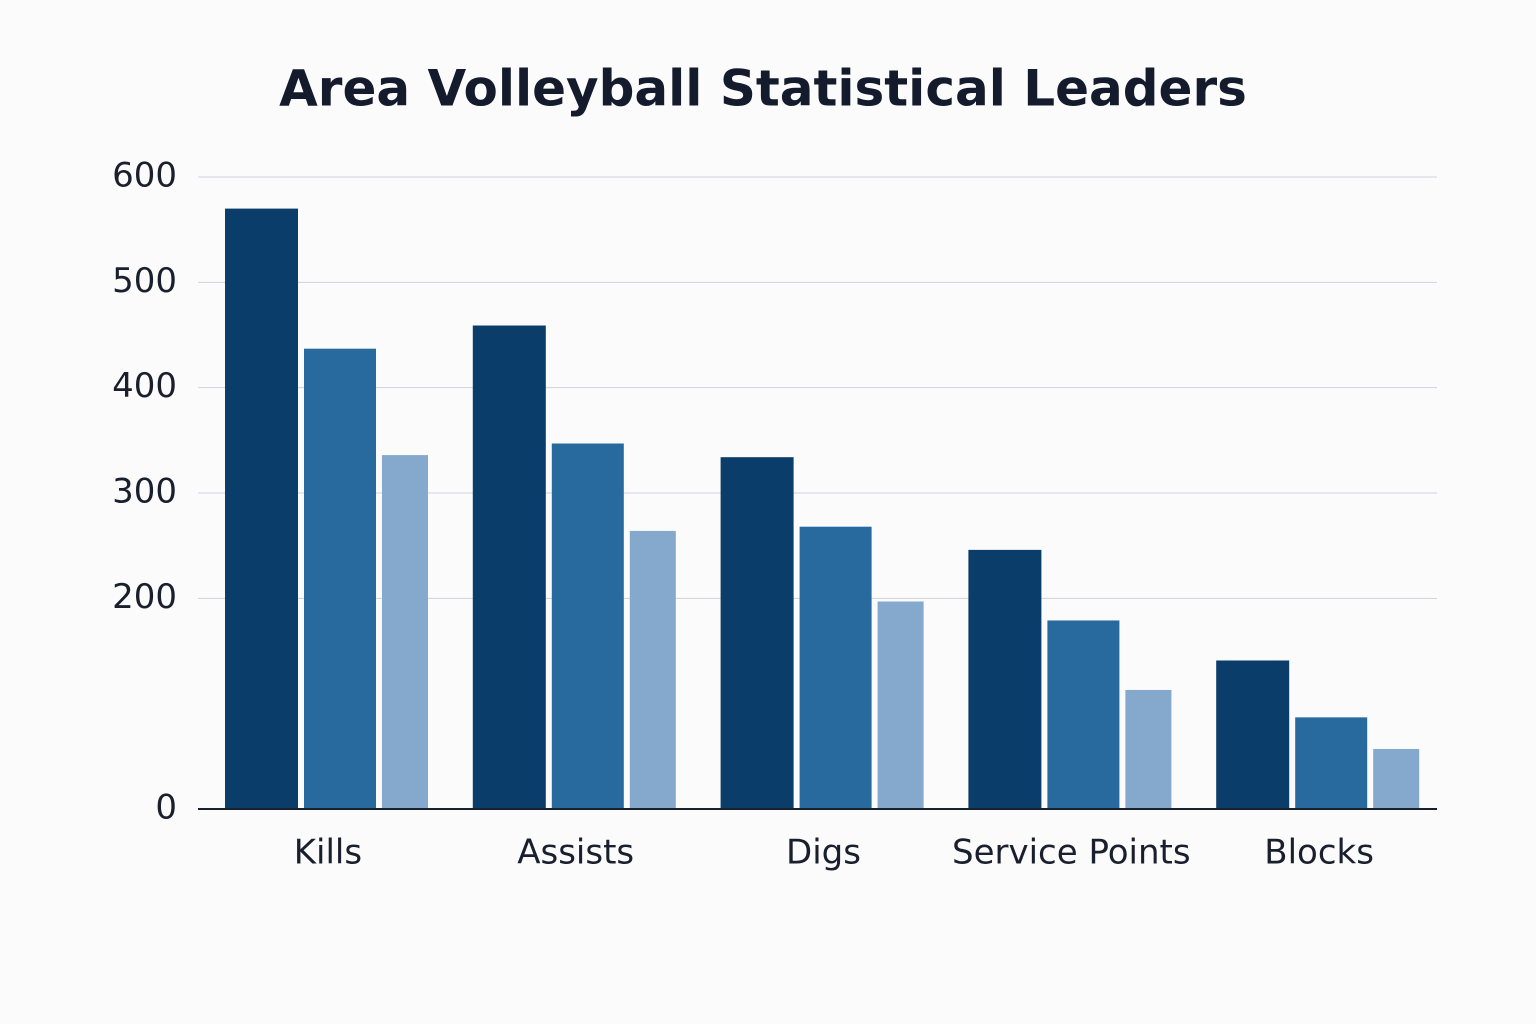 Image resolution: width=1536 pixels, height=1024 pixels. I want to click on x-tick-label: Kills, so click(328, 853).